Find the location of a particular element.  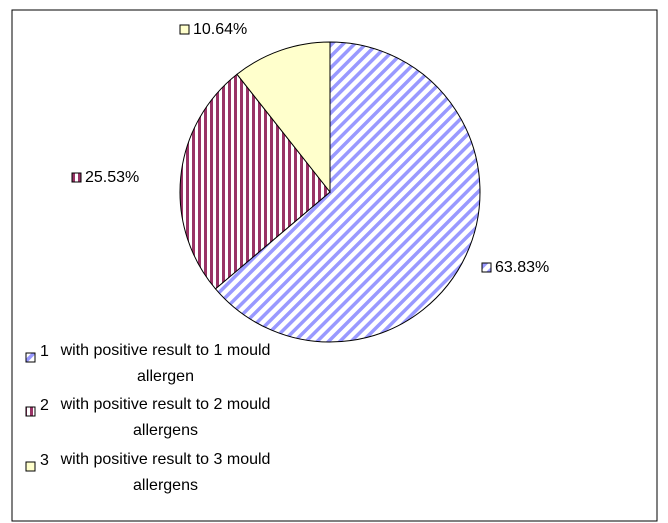

data-label: 10.64% is located at coordinates (220, 29).